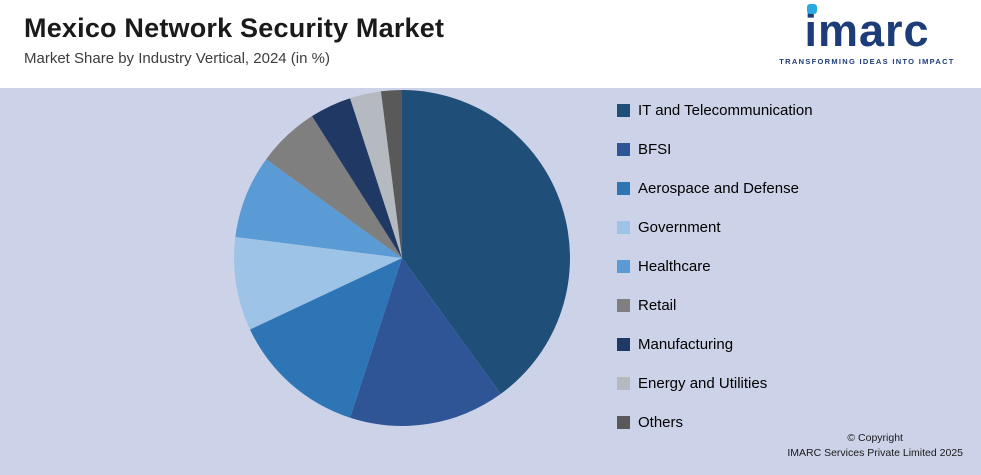 Image resolution: width=981 pixels, height=475 pixels. Describe the element at coordinates (486, 242) in the screenshot. I see `pie-slice-it-and-telecommunication` at that location.